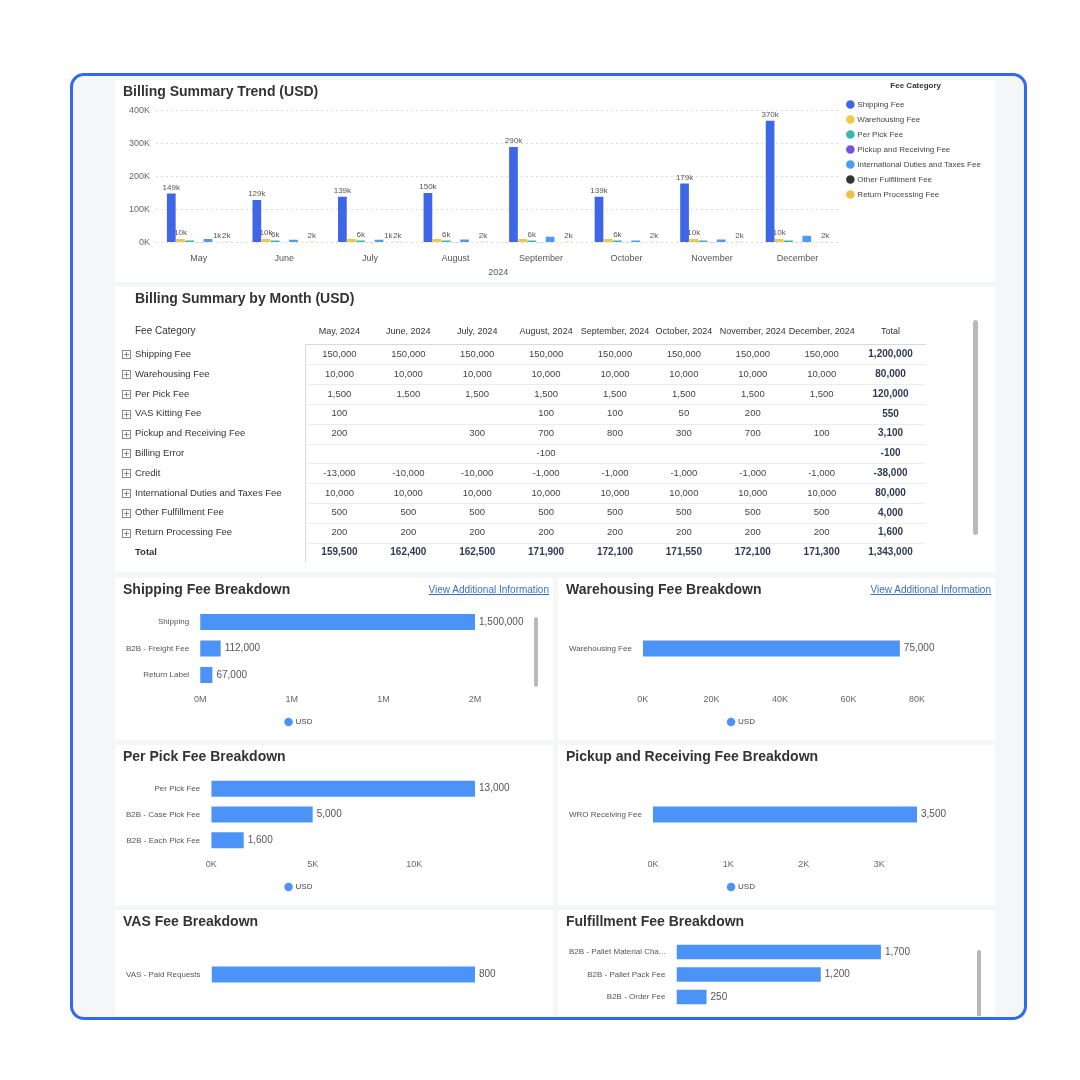  What do you see at coordinates (890, 472) in the screenshot?
I see `data-label: -38,000` at bounding box center [890, 472].